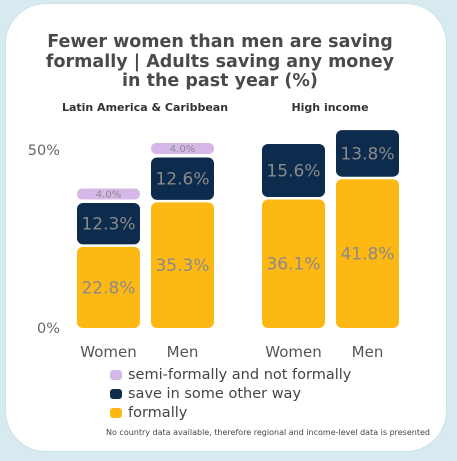 This screenshot has width=457, height=461. I want to click on legend-label: save in some other way, so click(214, 394).